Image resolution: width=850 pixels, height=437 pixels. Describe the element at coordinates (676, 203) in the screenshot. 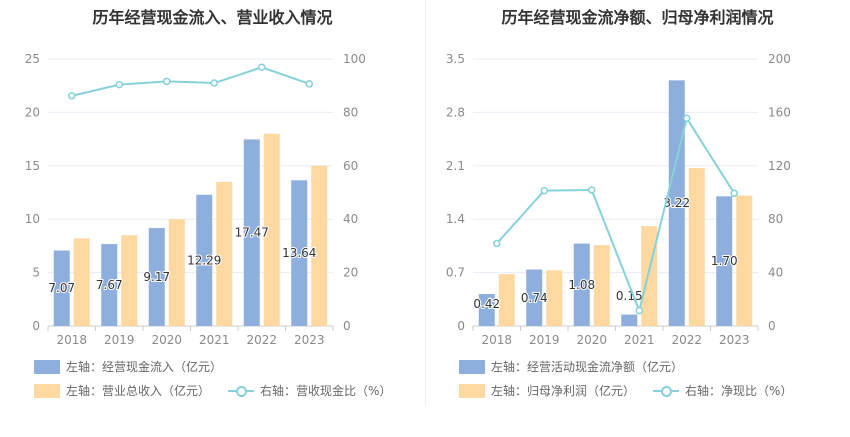

I see `data-label: 3.22` at that location.